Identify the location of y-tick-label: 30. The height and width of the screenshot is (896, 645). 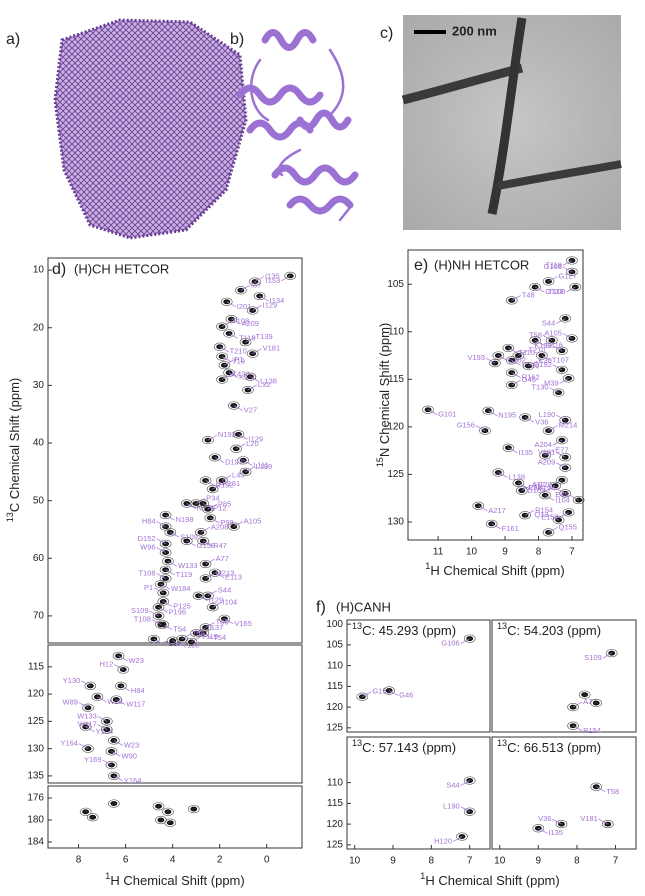
(39, 385).